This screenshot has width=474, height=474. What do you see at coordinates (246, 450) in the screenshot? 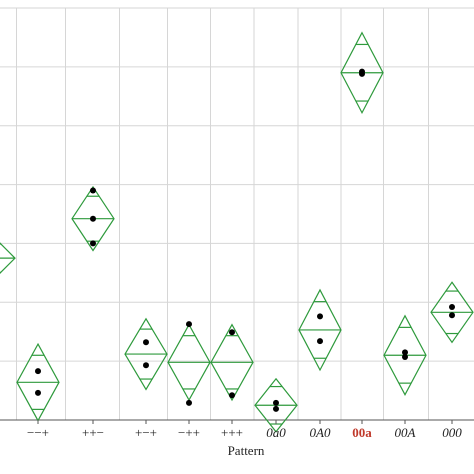
I see `x-axis-label: Pattern` at bounding box center [246, 450].